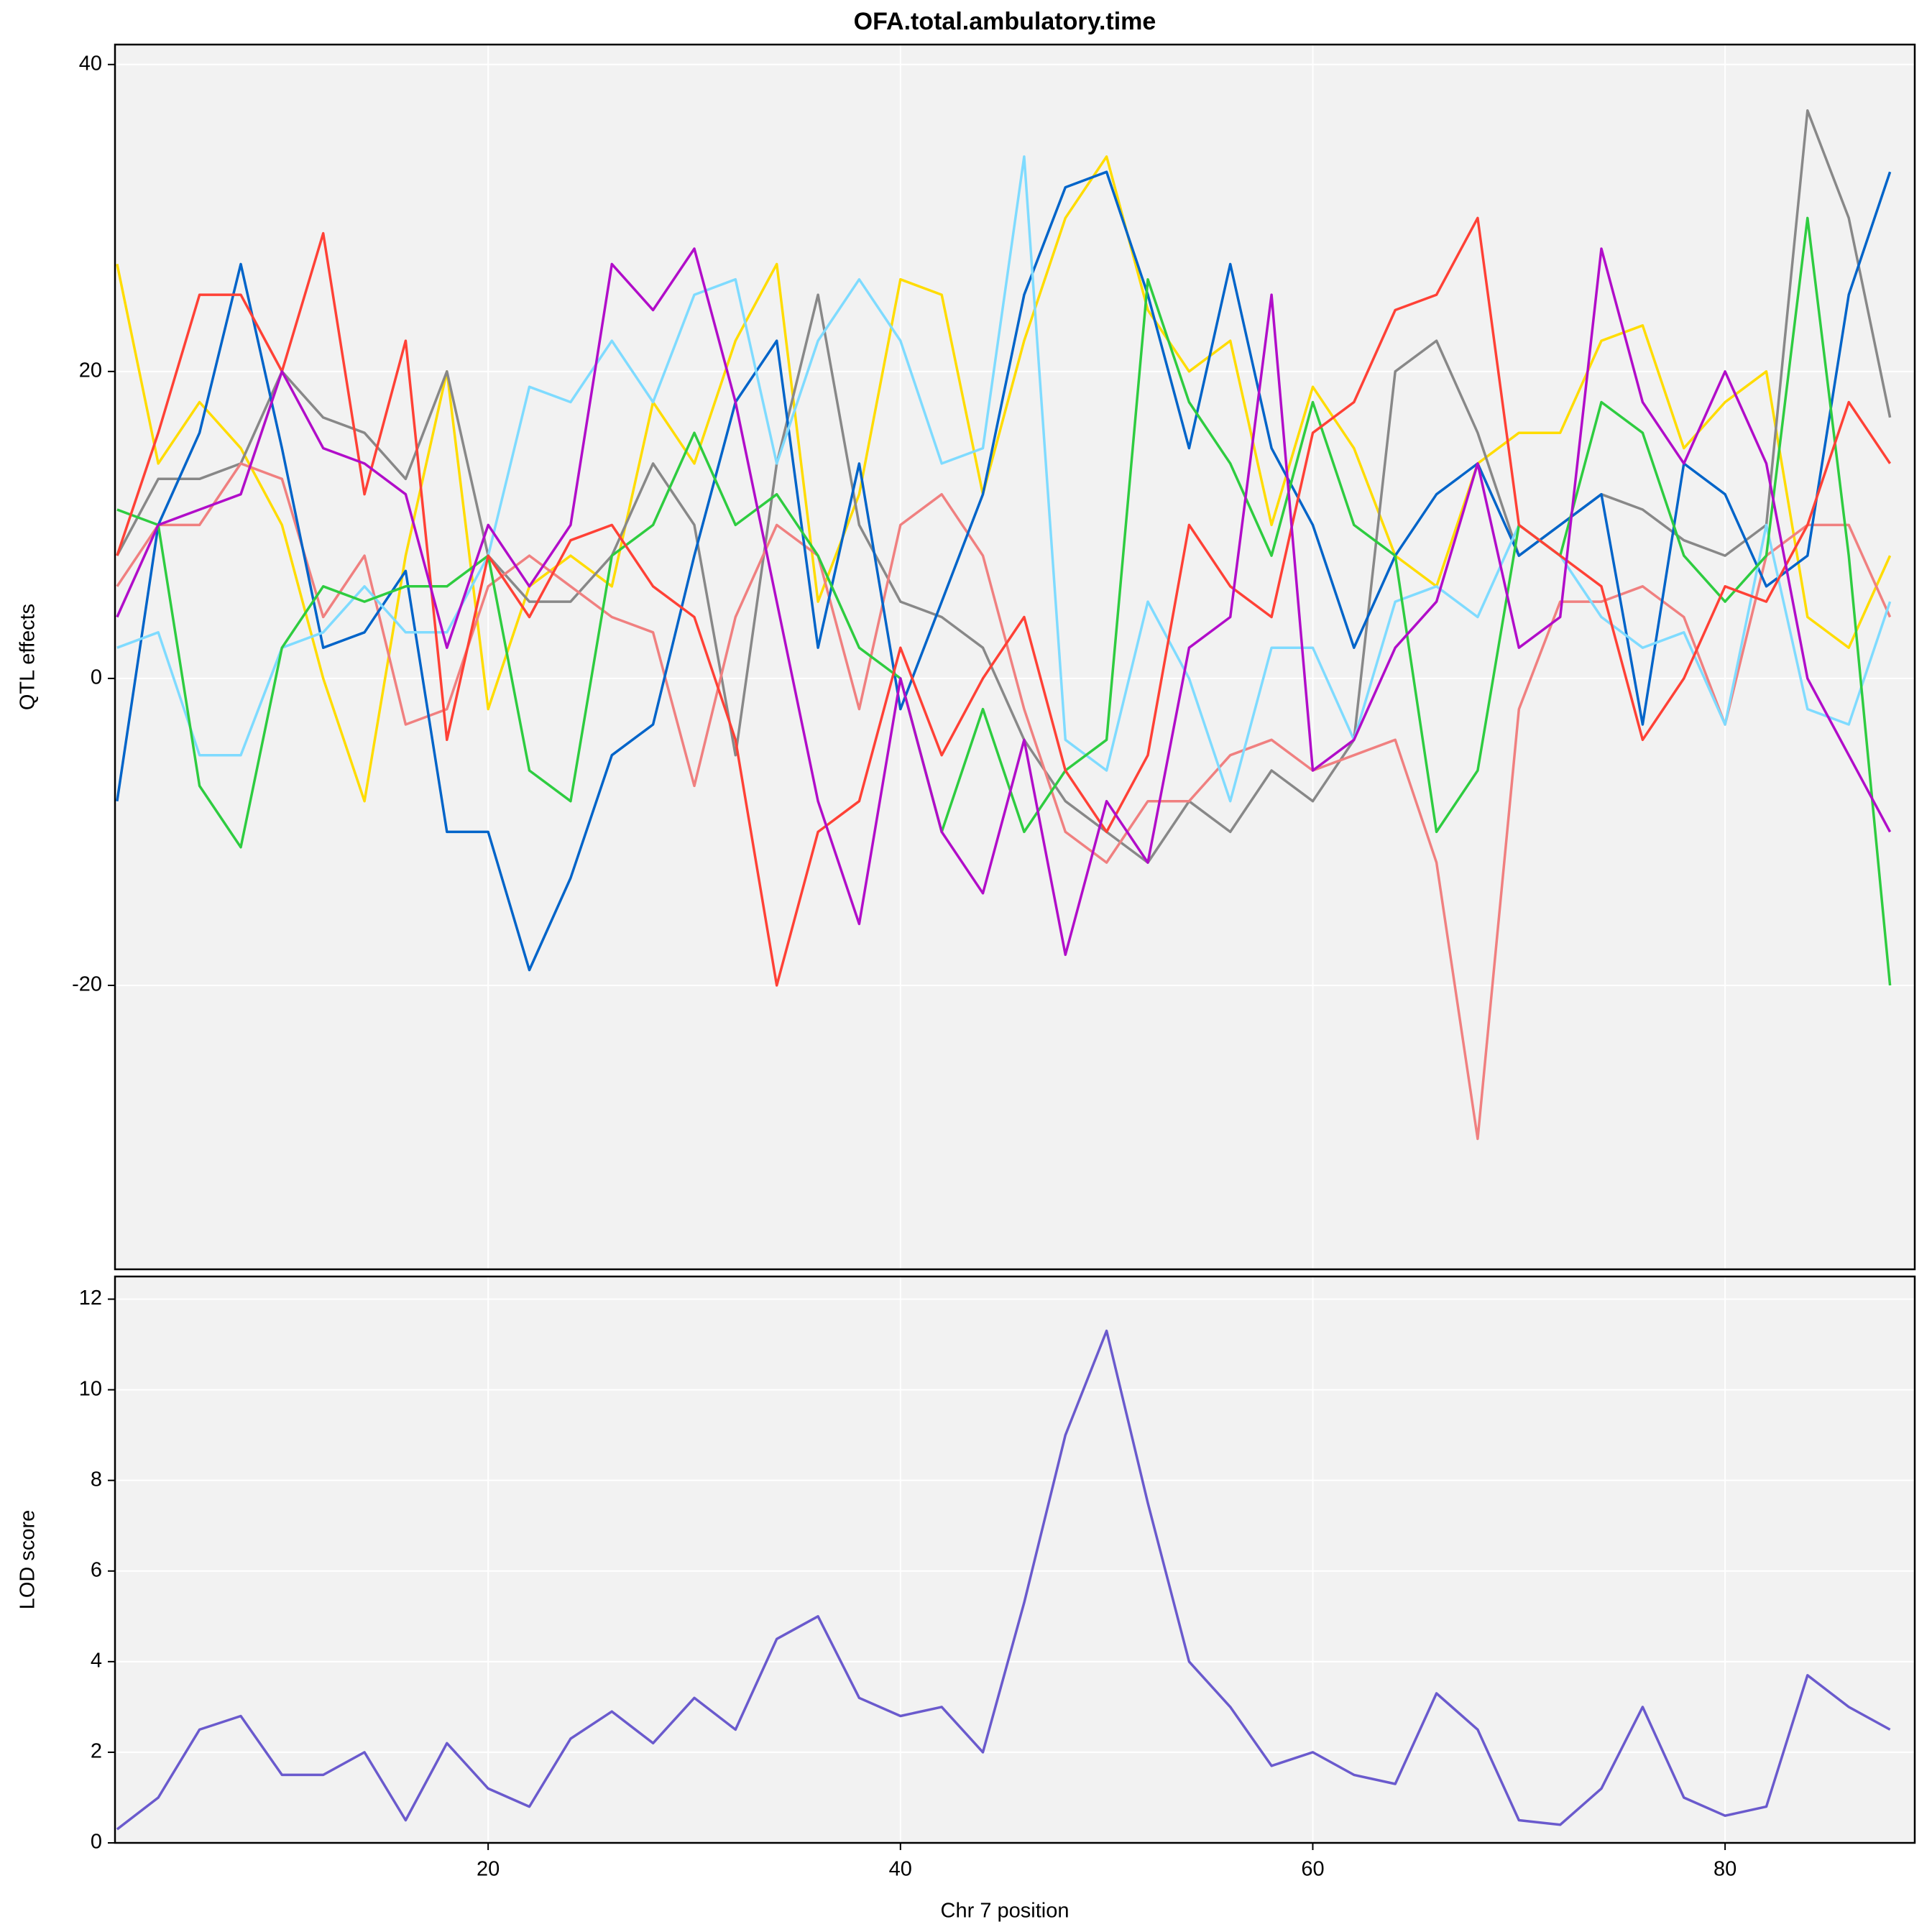 The height and width of the screenshot is (1932, 1932). I want to click on y-tick-label: 6, so click(96, 1569).